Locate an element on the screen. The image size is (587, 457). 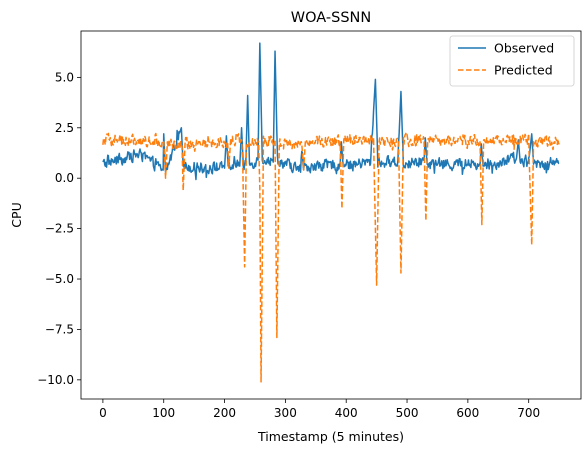
y-axis: 5.0 2.5 0.0 −2.5 −5.0 −7.5 −10.0 is located at coordinates (59, 228).